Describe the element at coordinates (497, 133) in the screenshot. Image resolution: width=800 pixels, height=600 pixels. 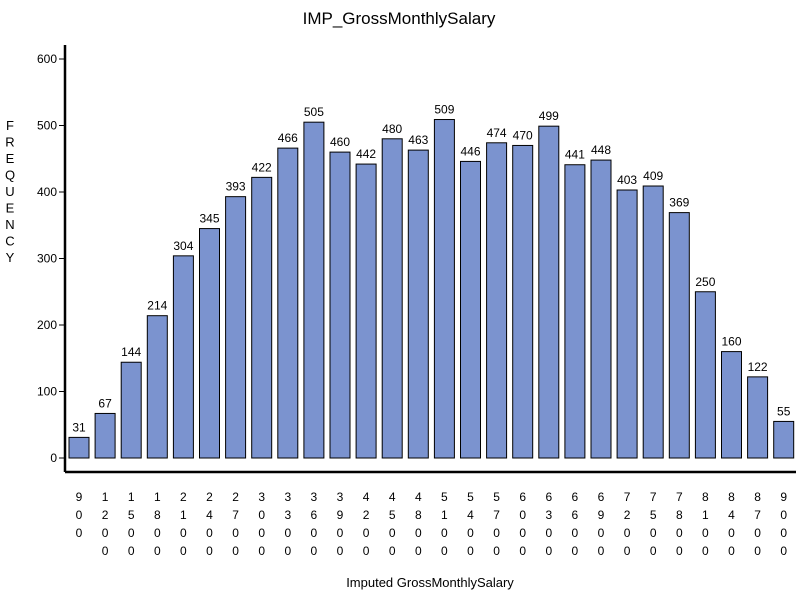
I see `bar-value-label: 474` at that location.